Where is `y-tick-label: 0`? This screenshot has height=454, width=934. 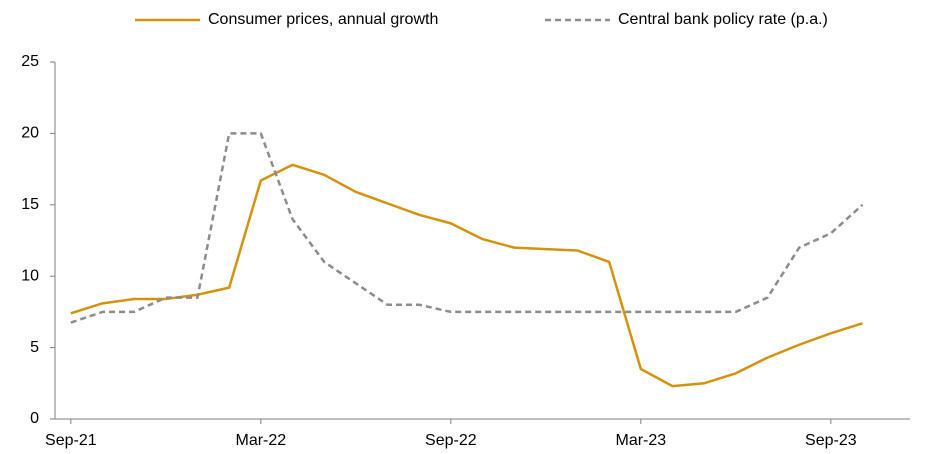 y-tick-label: 0 is located at coordinates (34, 418).